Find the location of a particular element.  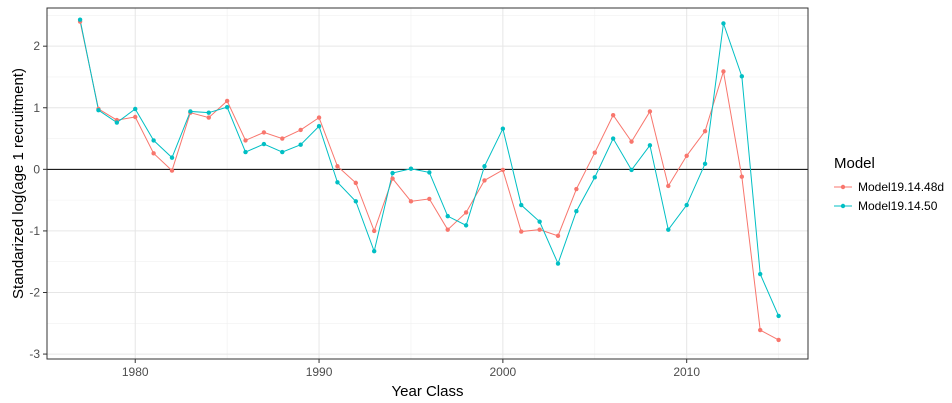

x-tick-label: 2000 is located at coordinates (503, 372).